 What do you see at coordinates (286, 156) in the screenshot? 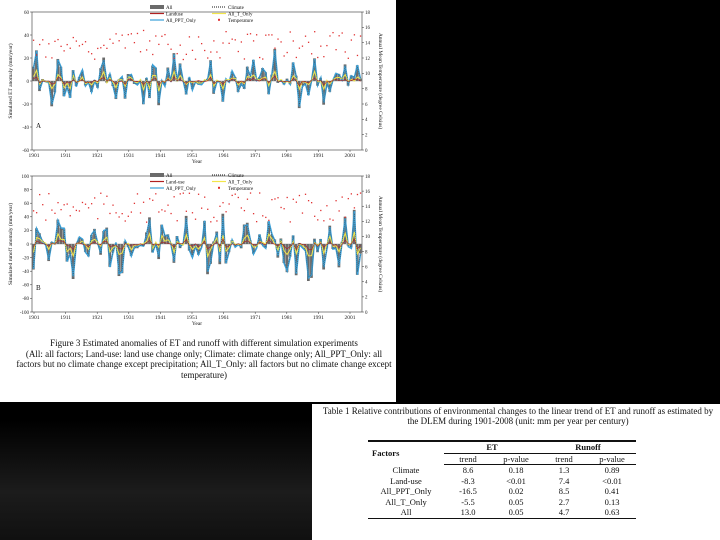
I see `x-tick-label: 1981` at bounding box center [286, 156].